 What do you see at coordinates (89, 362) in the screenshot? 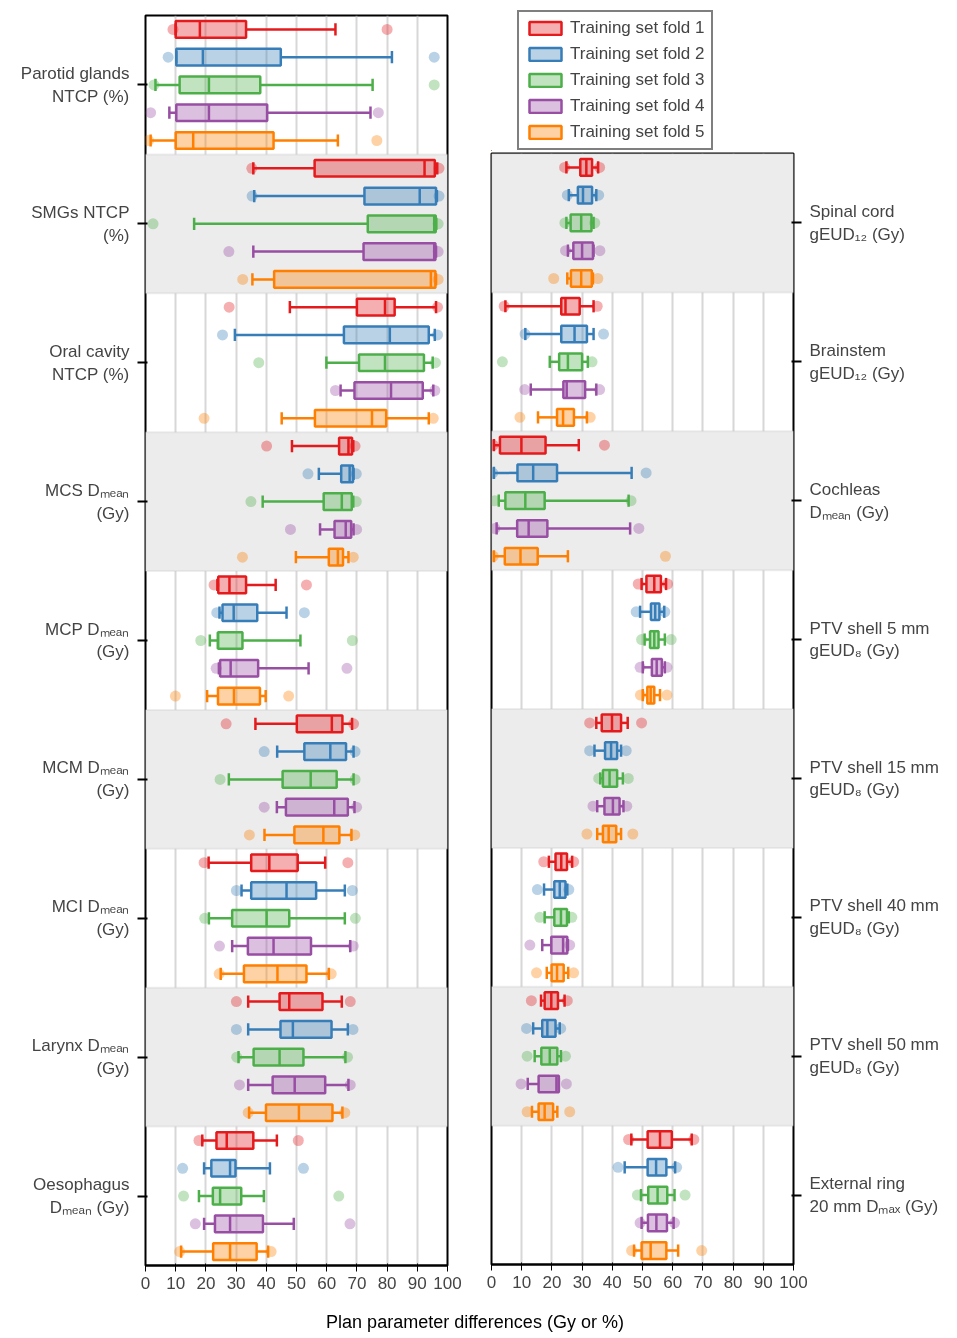
I see `y-tick-label: Oral cavity NTCP (%)` at bounding box center [89, 362].